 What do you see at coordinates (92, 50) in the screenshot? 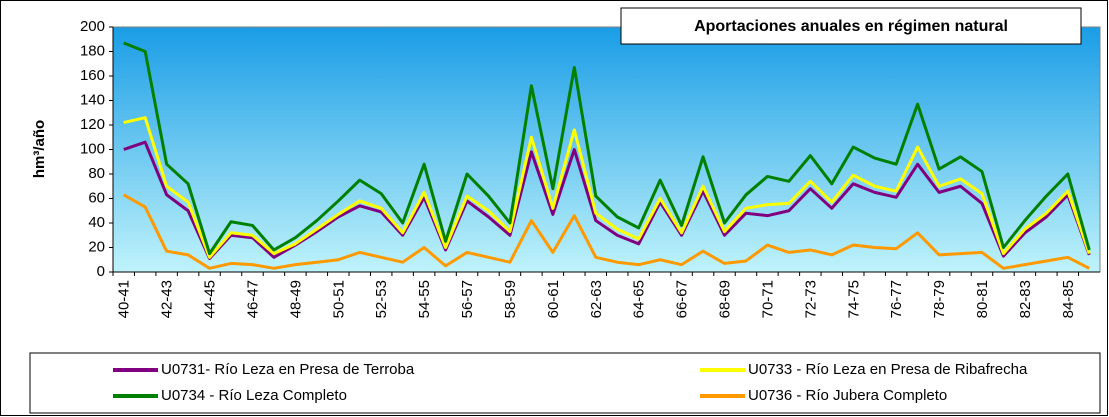
I see `y-tick-label: 180` at bounding box center [92, 50].